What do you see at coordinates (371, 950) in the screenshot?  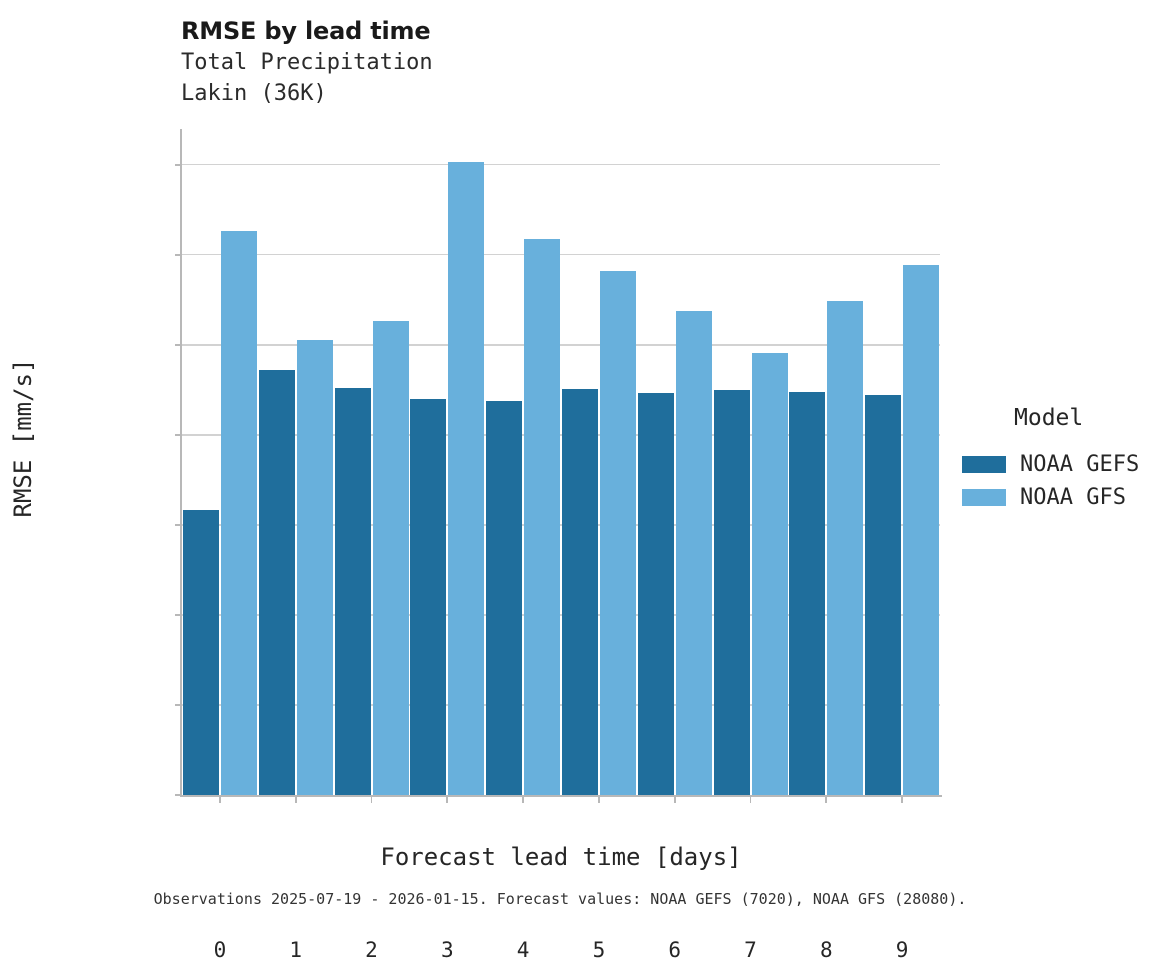 I see `x-tick-label: 2` at bounding box center [371, 950].